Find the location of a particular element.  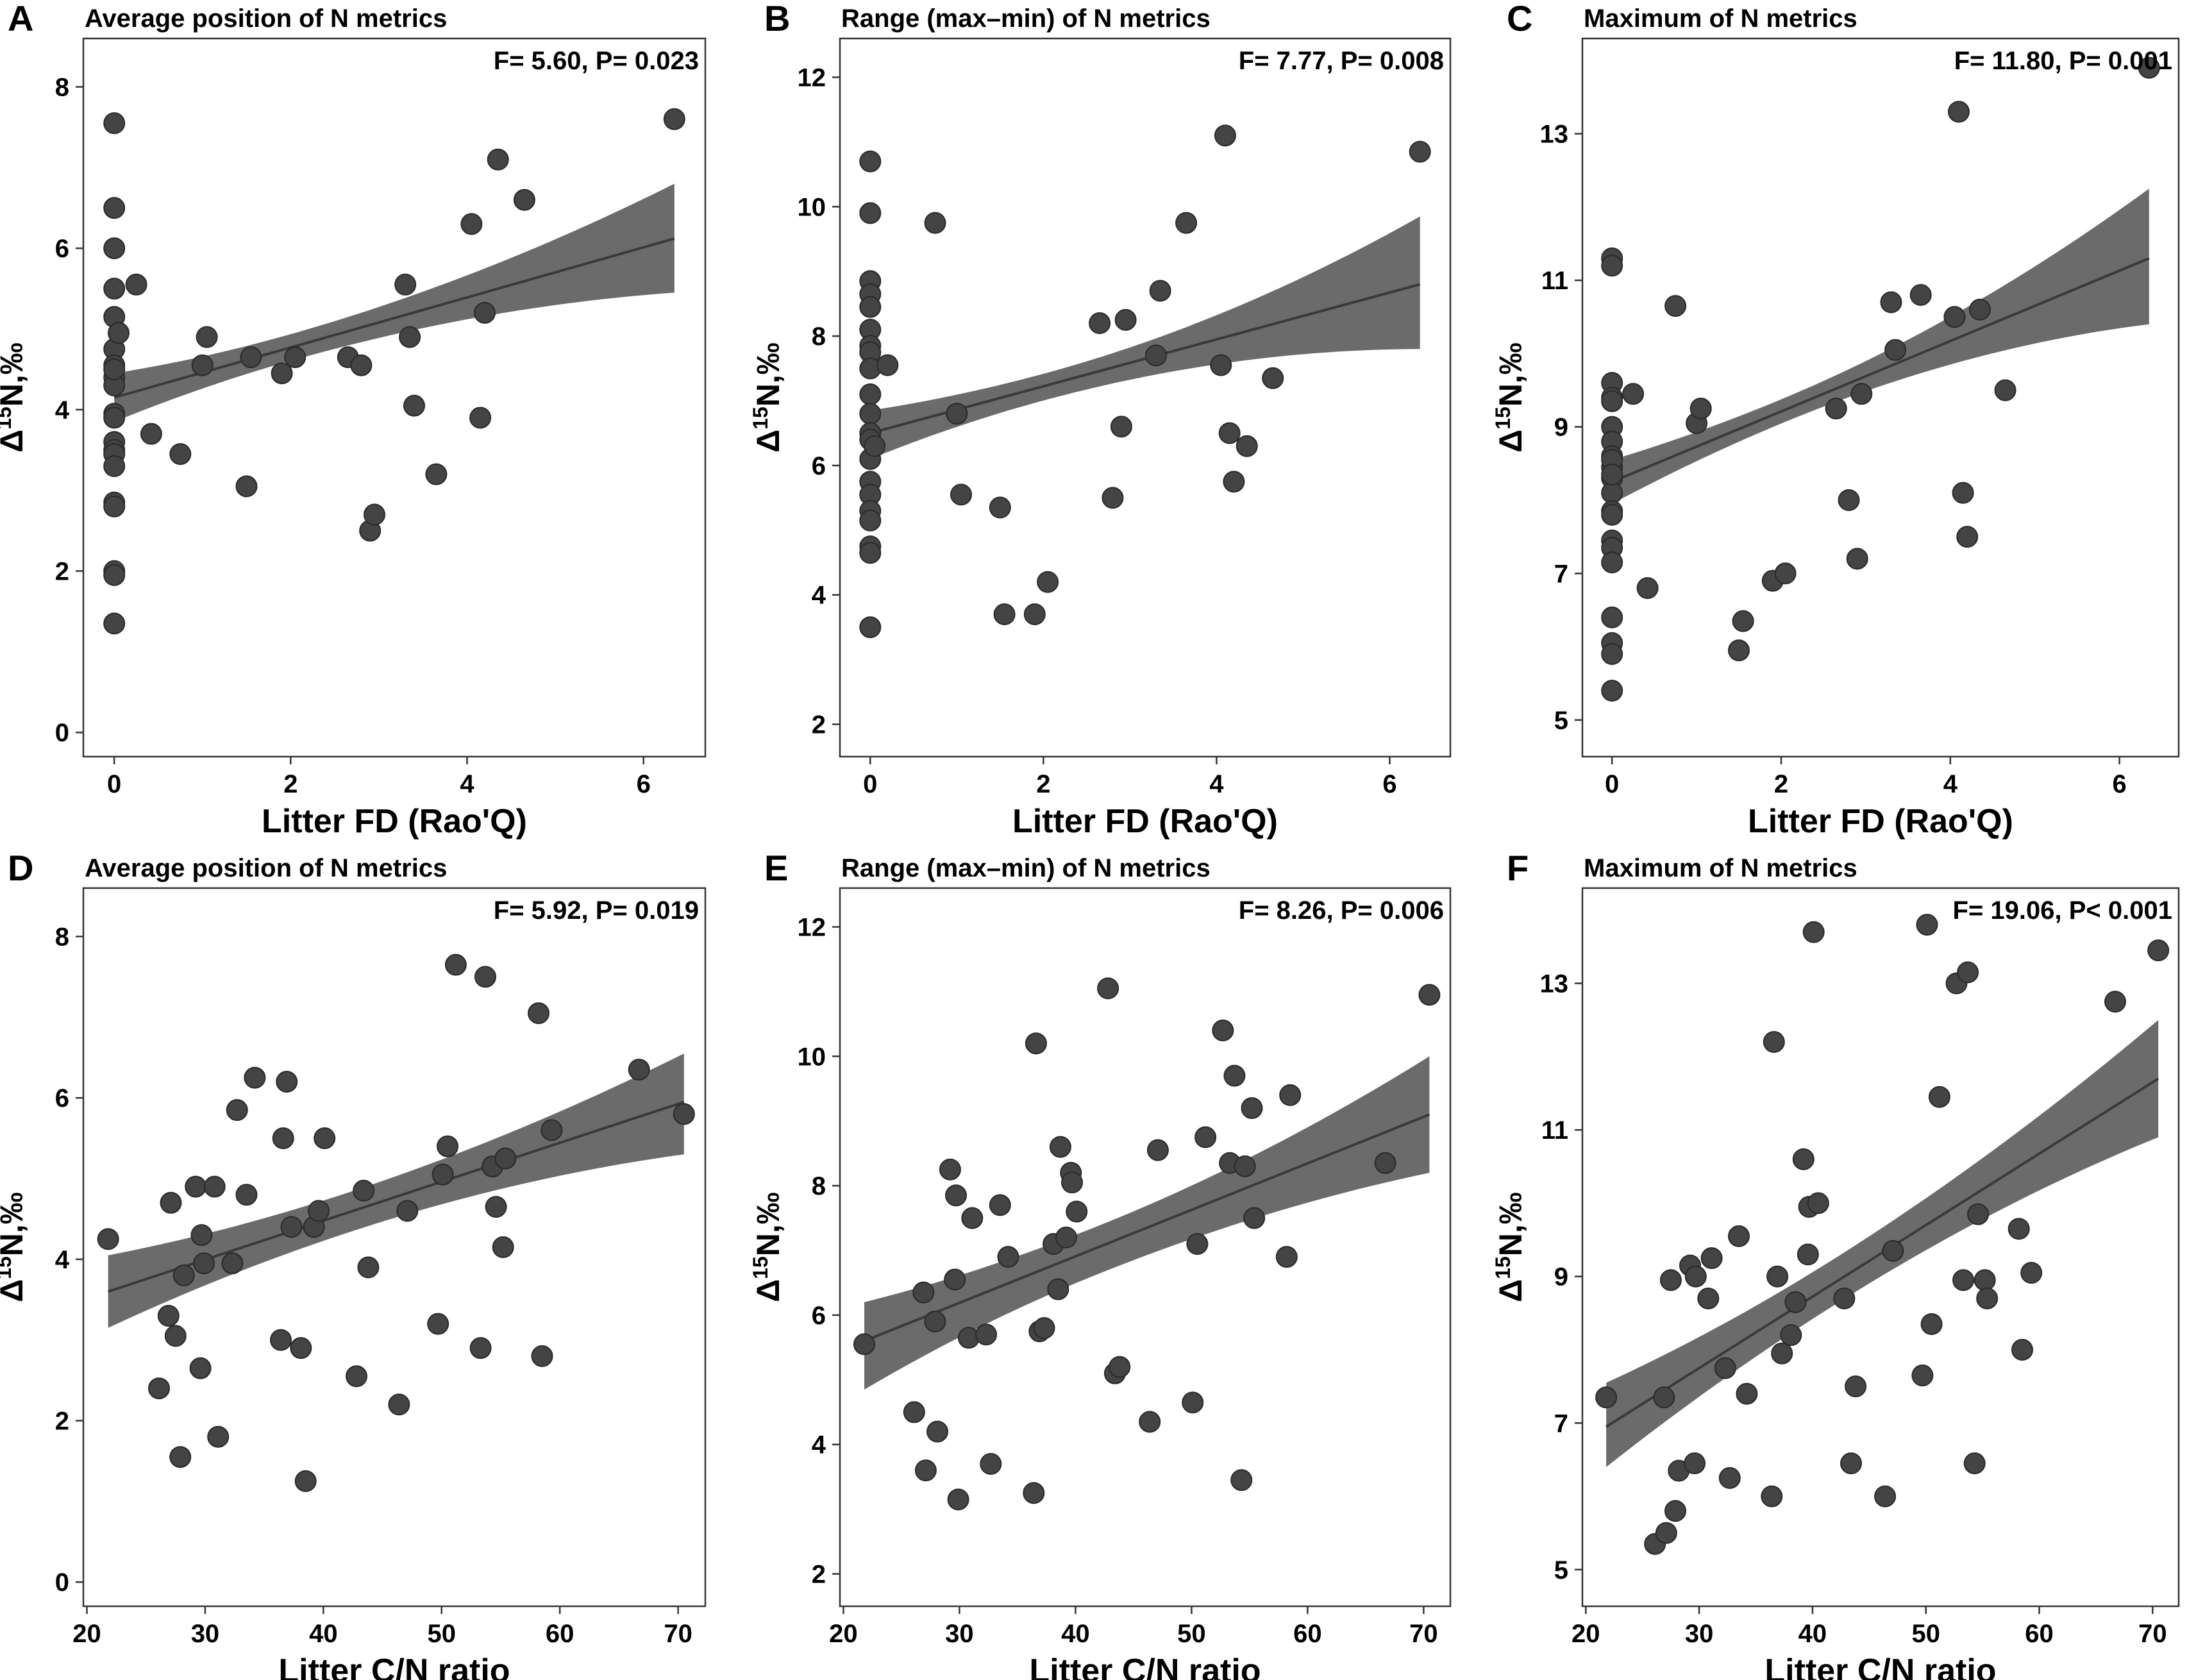

x-axis-label: Litter C/N ratio is located at coordinates (394, 1666).